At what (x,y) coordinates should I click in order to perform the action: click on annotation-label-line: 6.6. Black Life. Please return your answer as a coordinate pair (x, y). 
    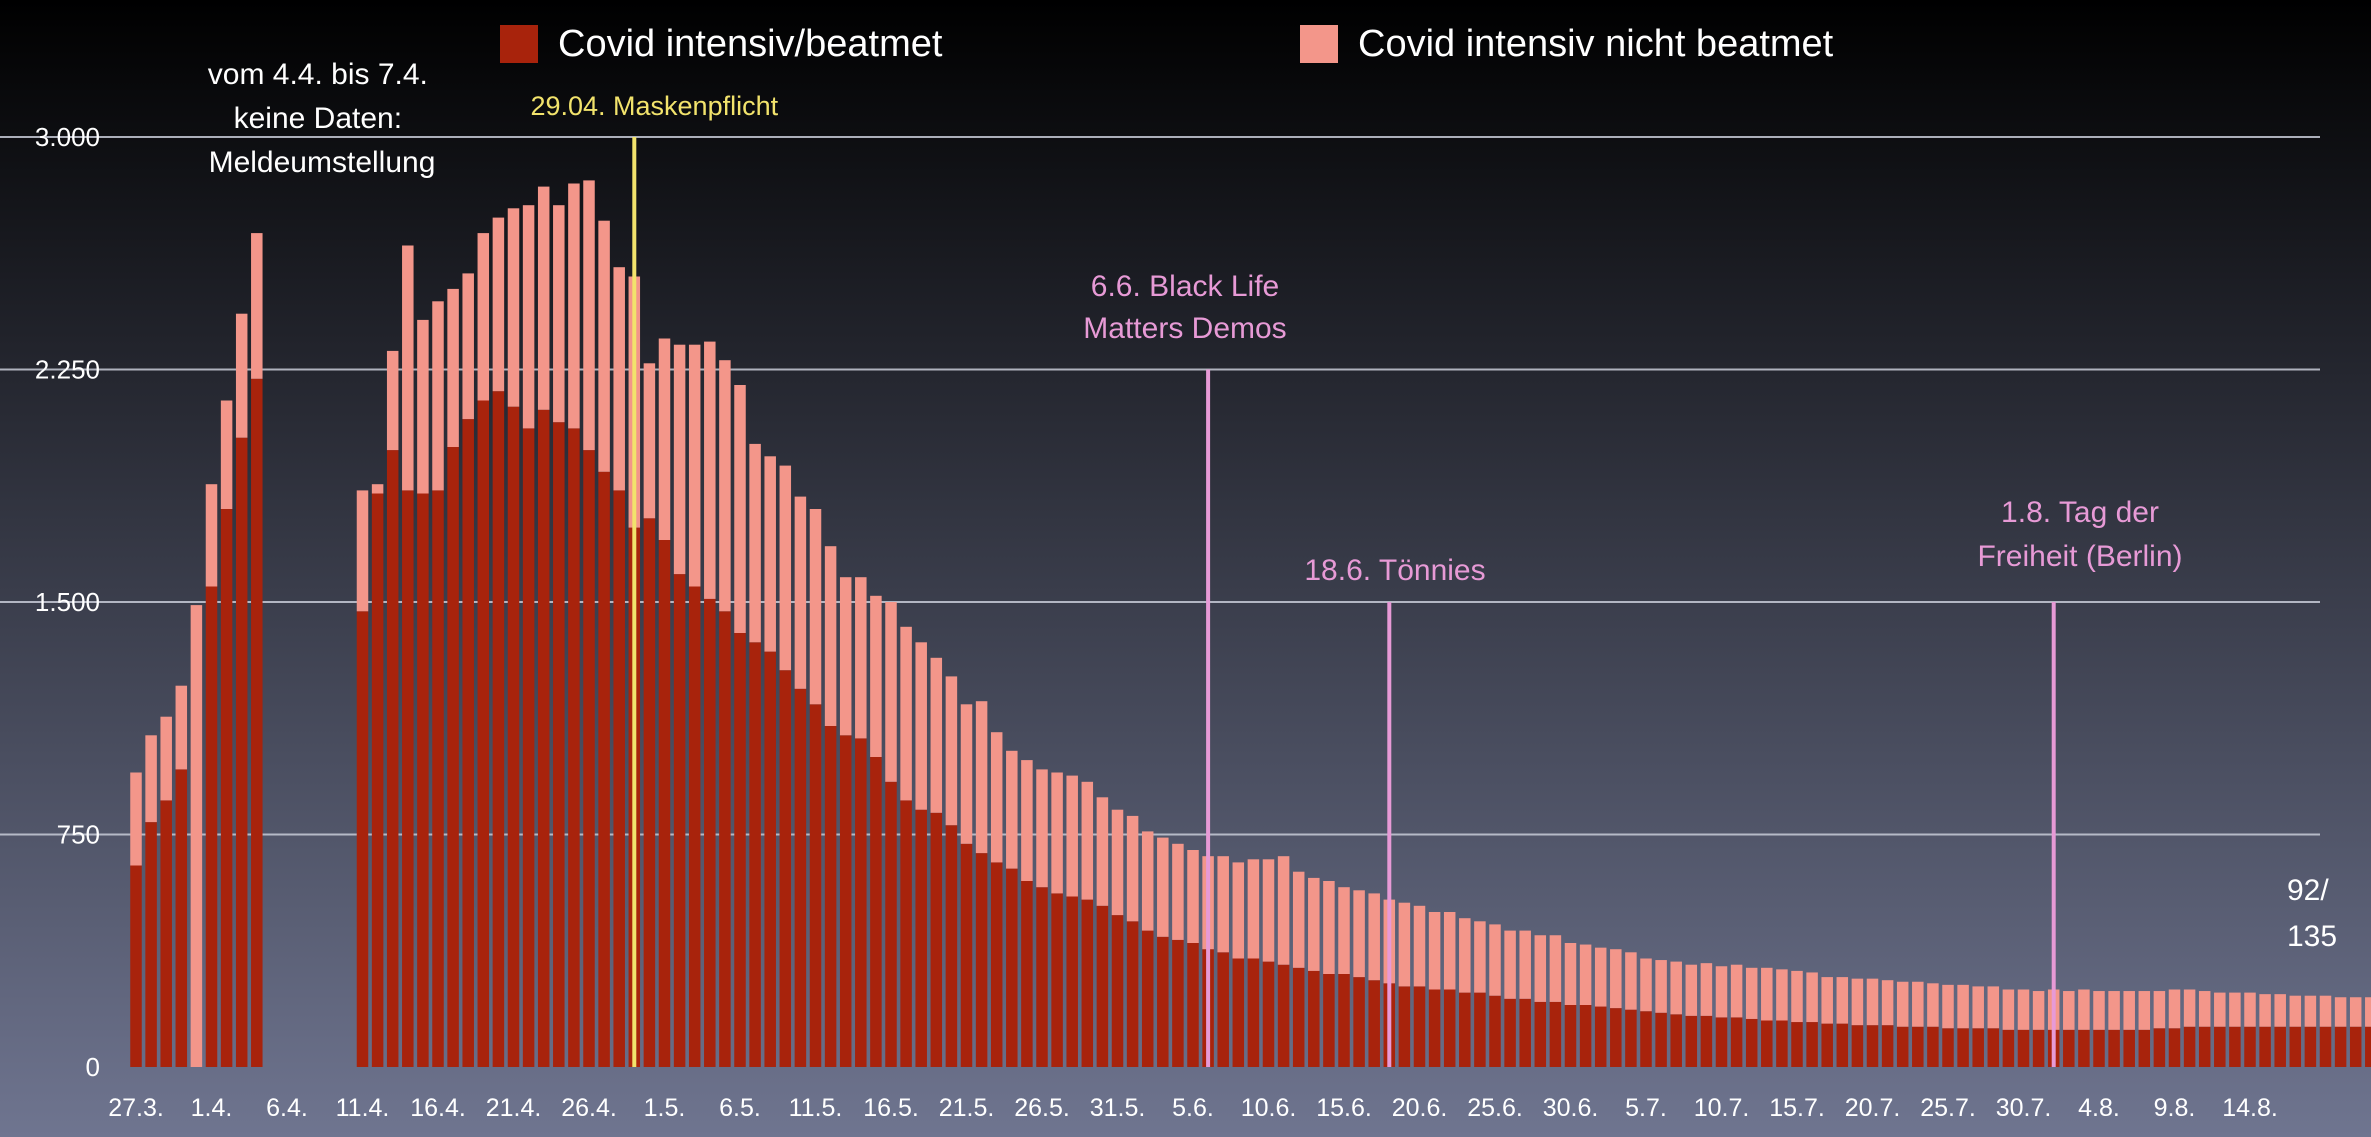
    Looking at the image, I should click on (1185, 286).